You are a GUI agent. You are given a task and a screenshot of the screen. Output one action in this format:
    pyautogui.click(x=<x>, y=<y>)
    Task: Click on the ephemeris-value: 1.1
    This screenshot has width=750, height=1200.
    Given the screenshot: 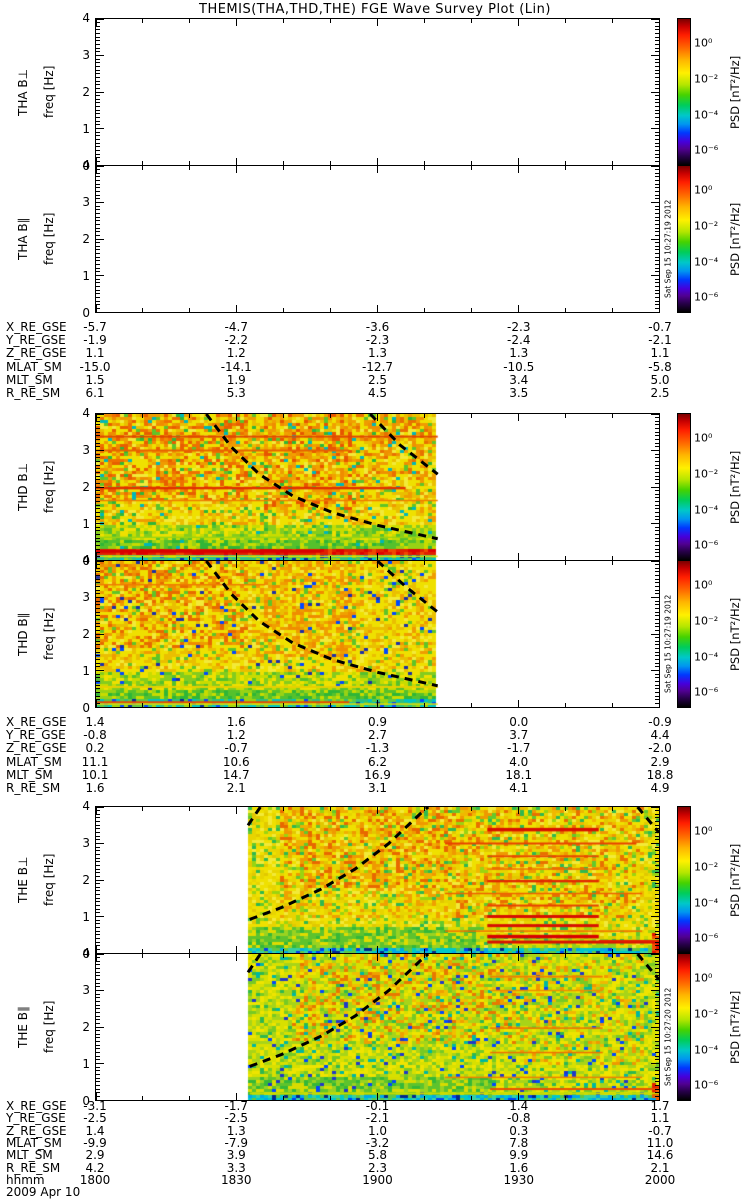 What is the action you would take?
    pyautogui.click(x=95, y=353)
    